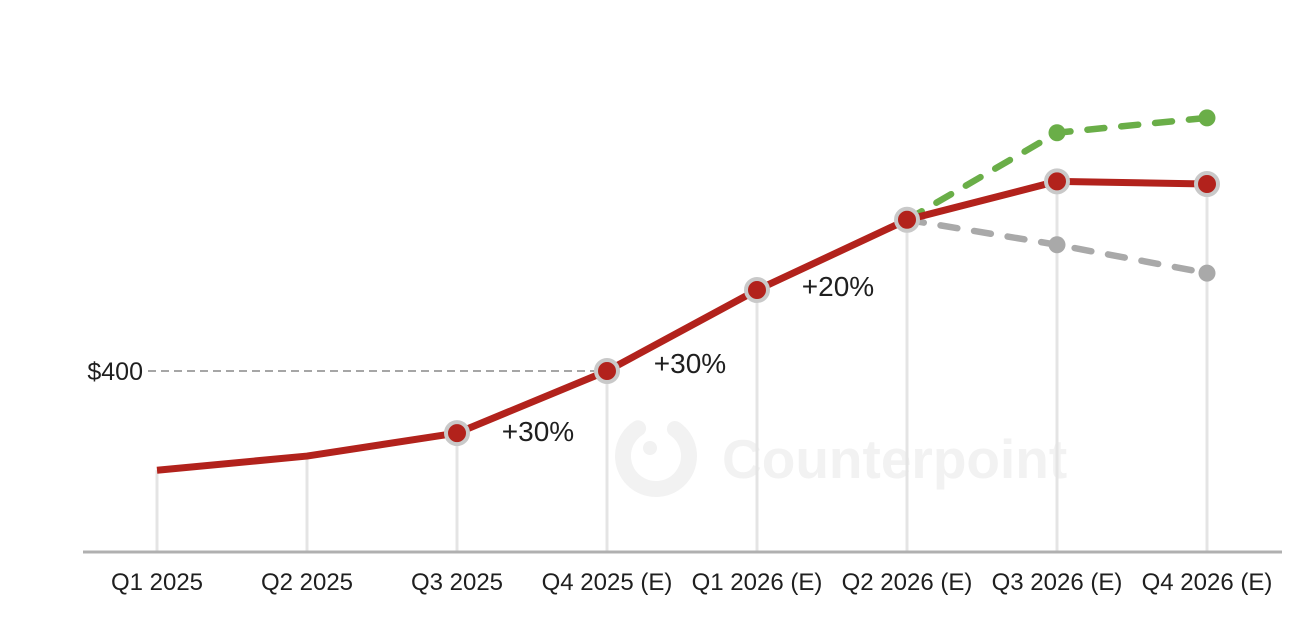 The height and width of the screenshot is (628, 1306). I want to click on watermark: Counterpoint, so click(841, 456).